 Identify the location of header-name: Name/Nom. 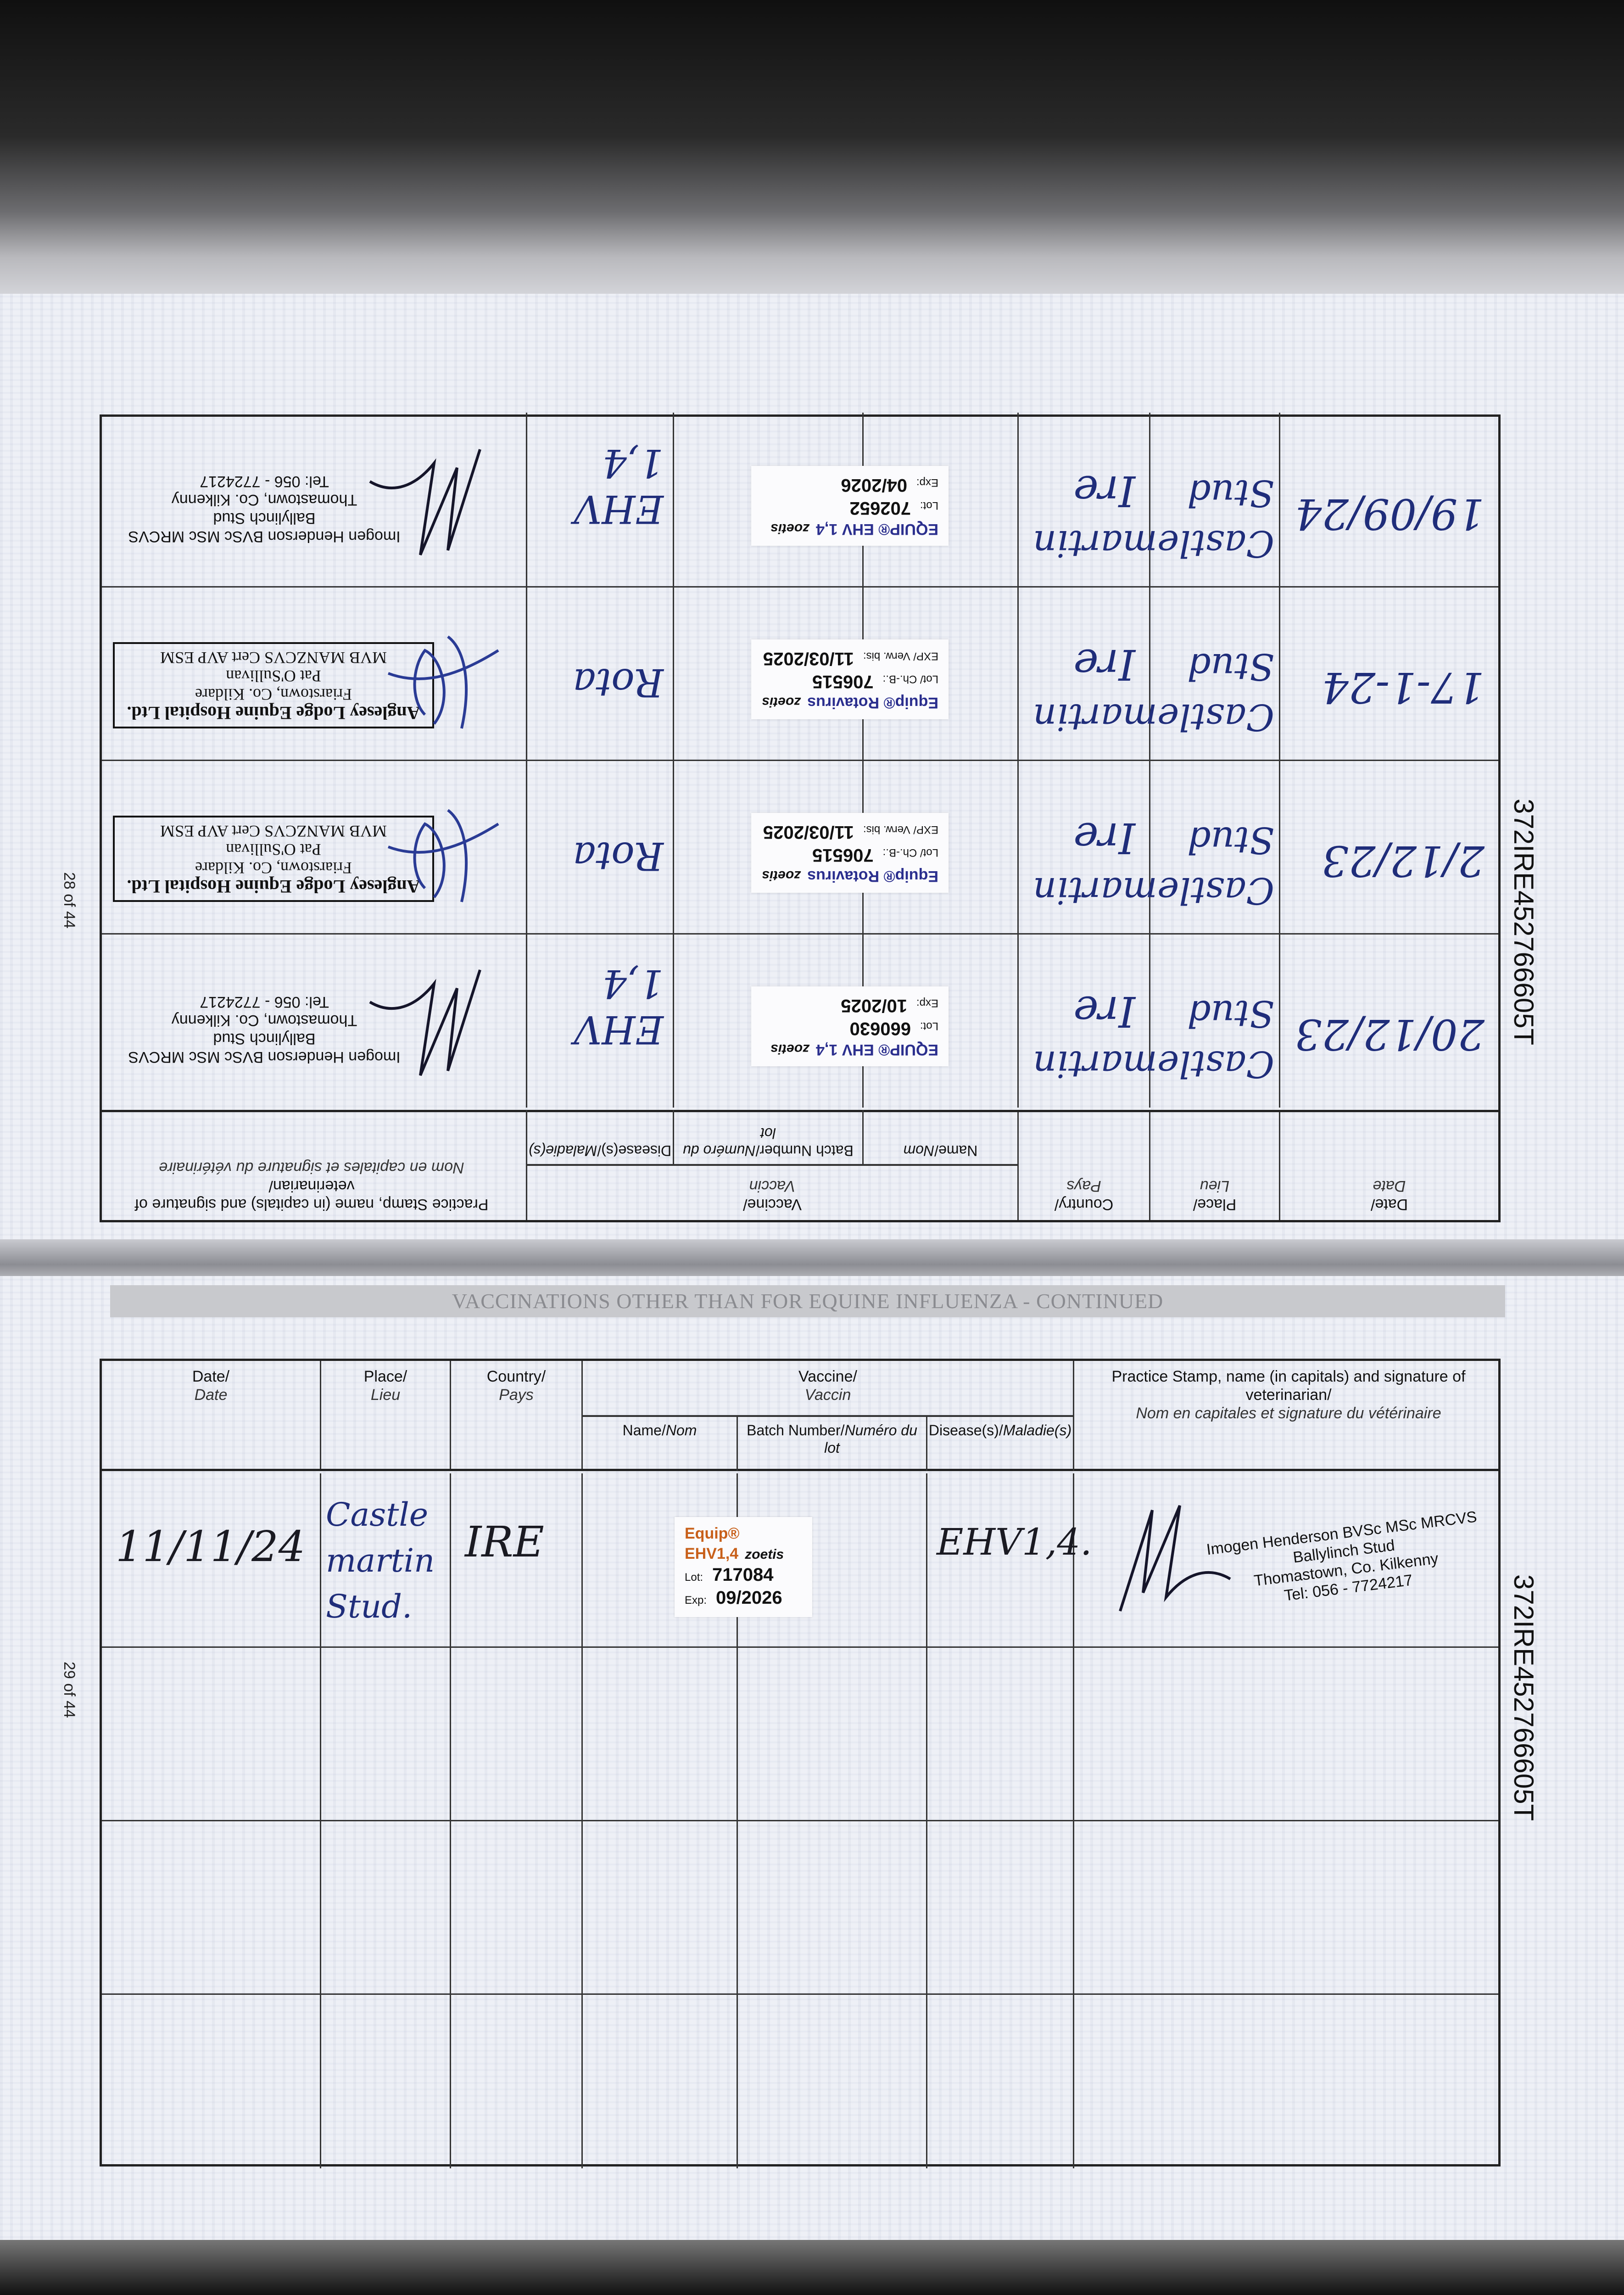
(939, 1138).